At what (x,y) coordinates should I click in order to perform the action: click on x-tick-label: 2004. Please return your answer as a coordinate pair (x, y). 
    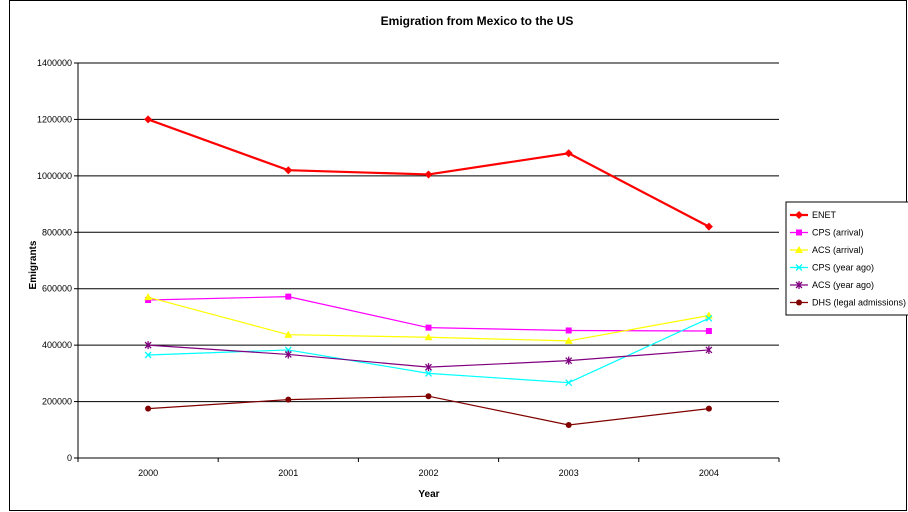
    Looking at the image, I should click on (709, 473).